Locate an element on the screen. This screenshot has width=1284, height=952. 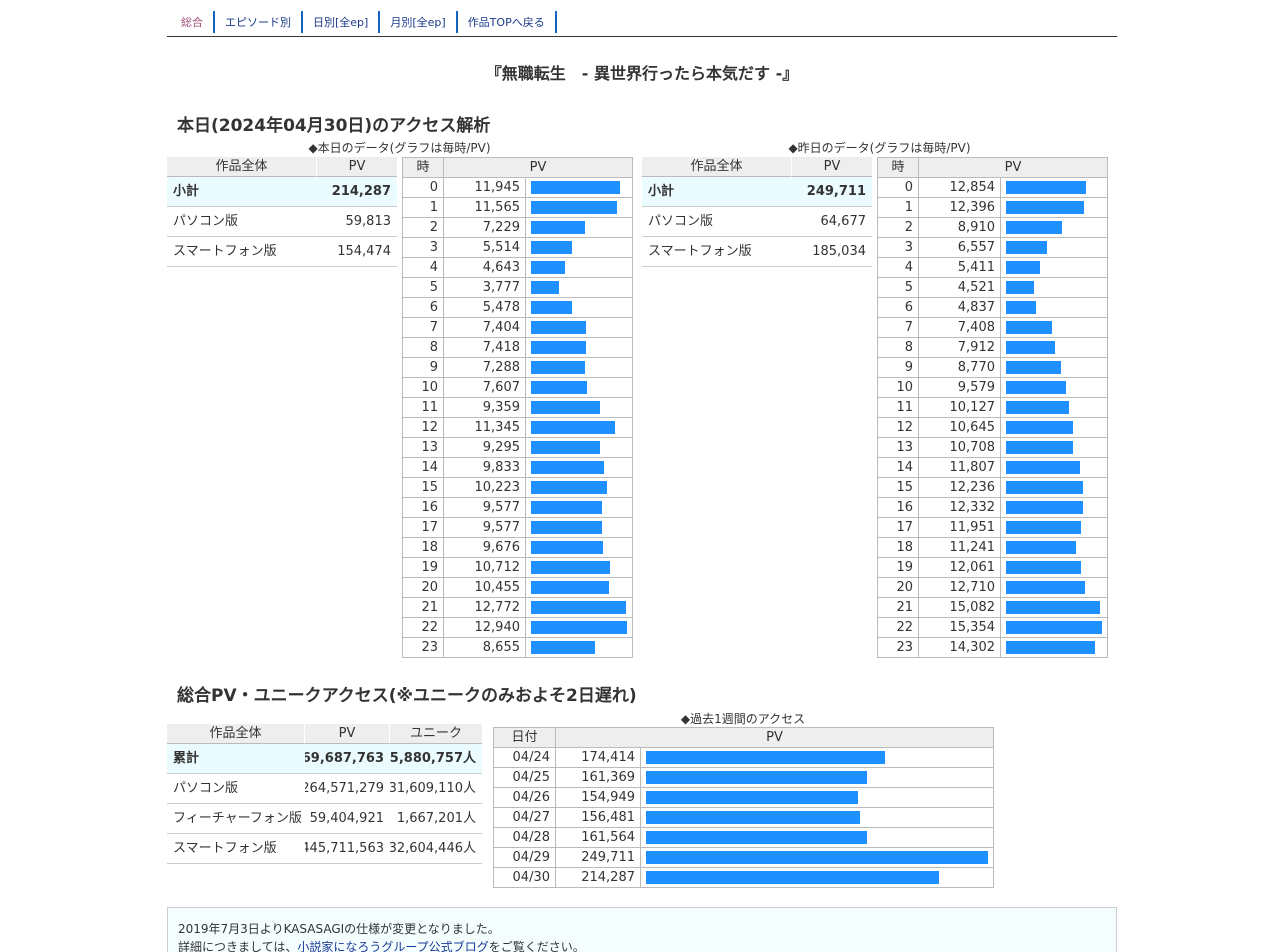
table-cell: 7,418 is located at coordinates (484, 347).